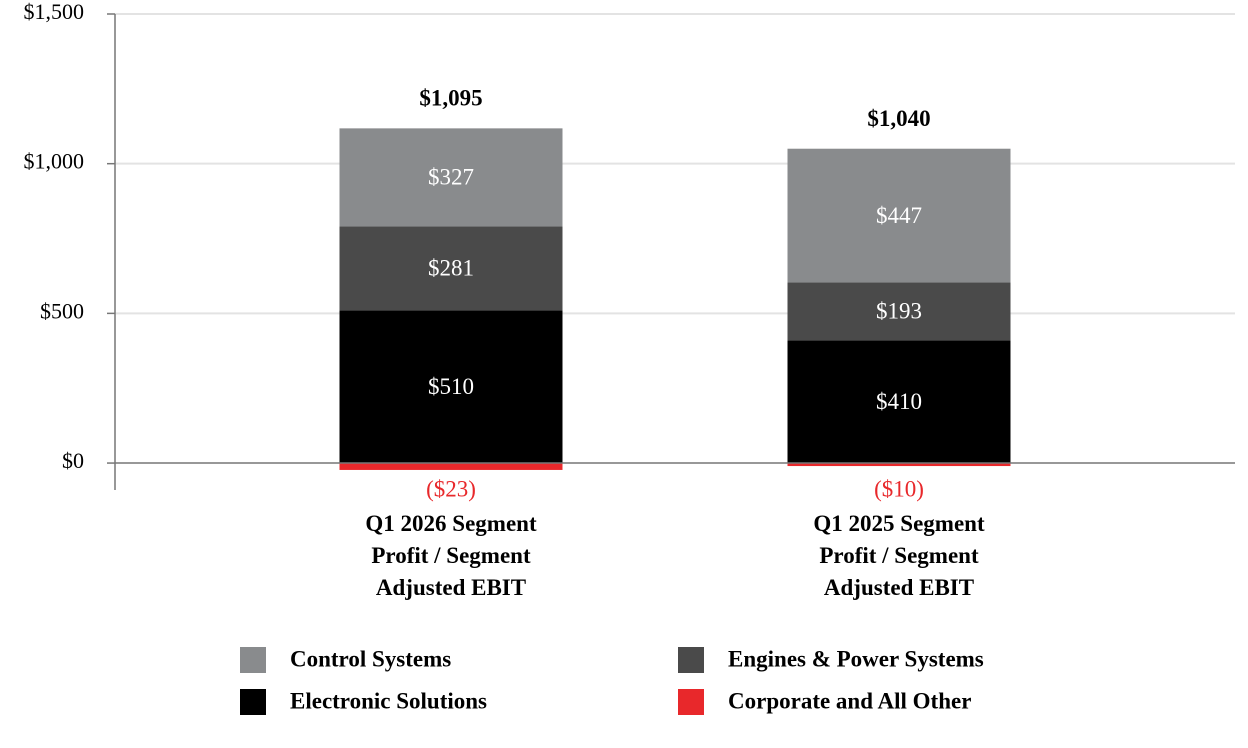 The image size is (1248, 748). Describe the element at coordinates (73, 460) in the screenshot. I see `y-tick-label: $0` at that location.